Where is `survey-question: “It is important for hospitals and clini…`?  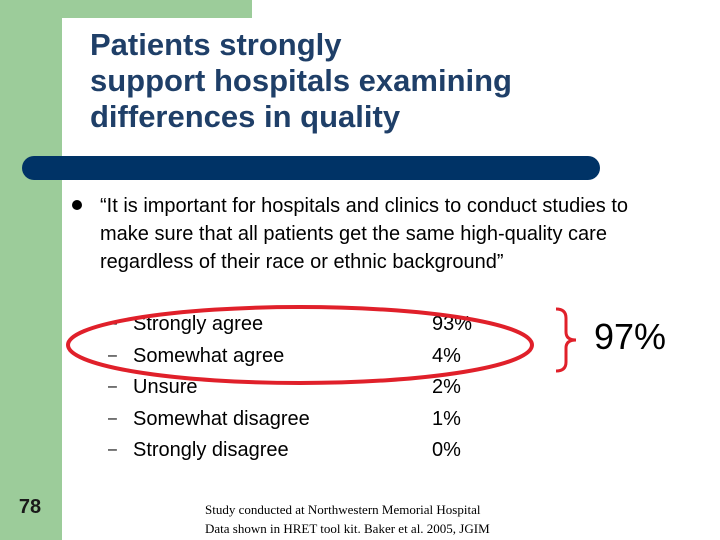
survey-question: “It is important for hospitals and clini… is located at coordinates (364, 234).